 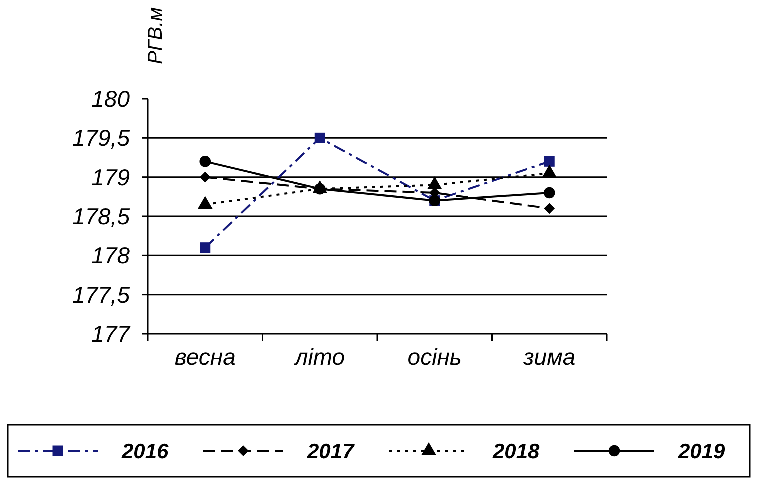 What do you see at coordinates (435, 357) in the screenshot?
I see `x-tick-label: осінь` at bounding box center [435, 357].